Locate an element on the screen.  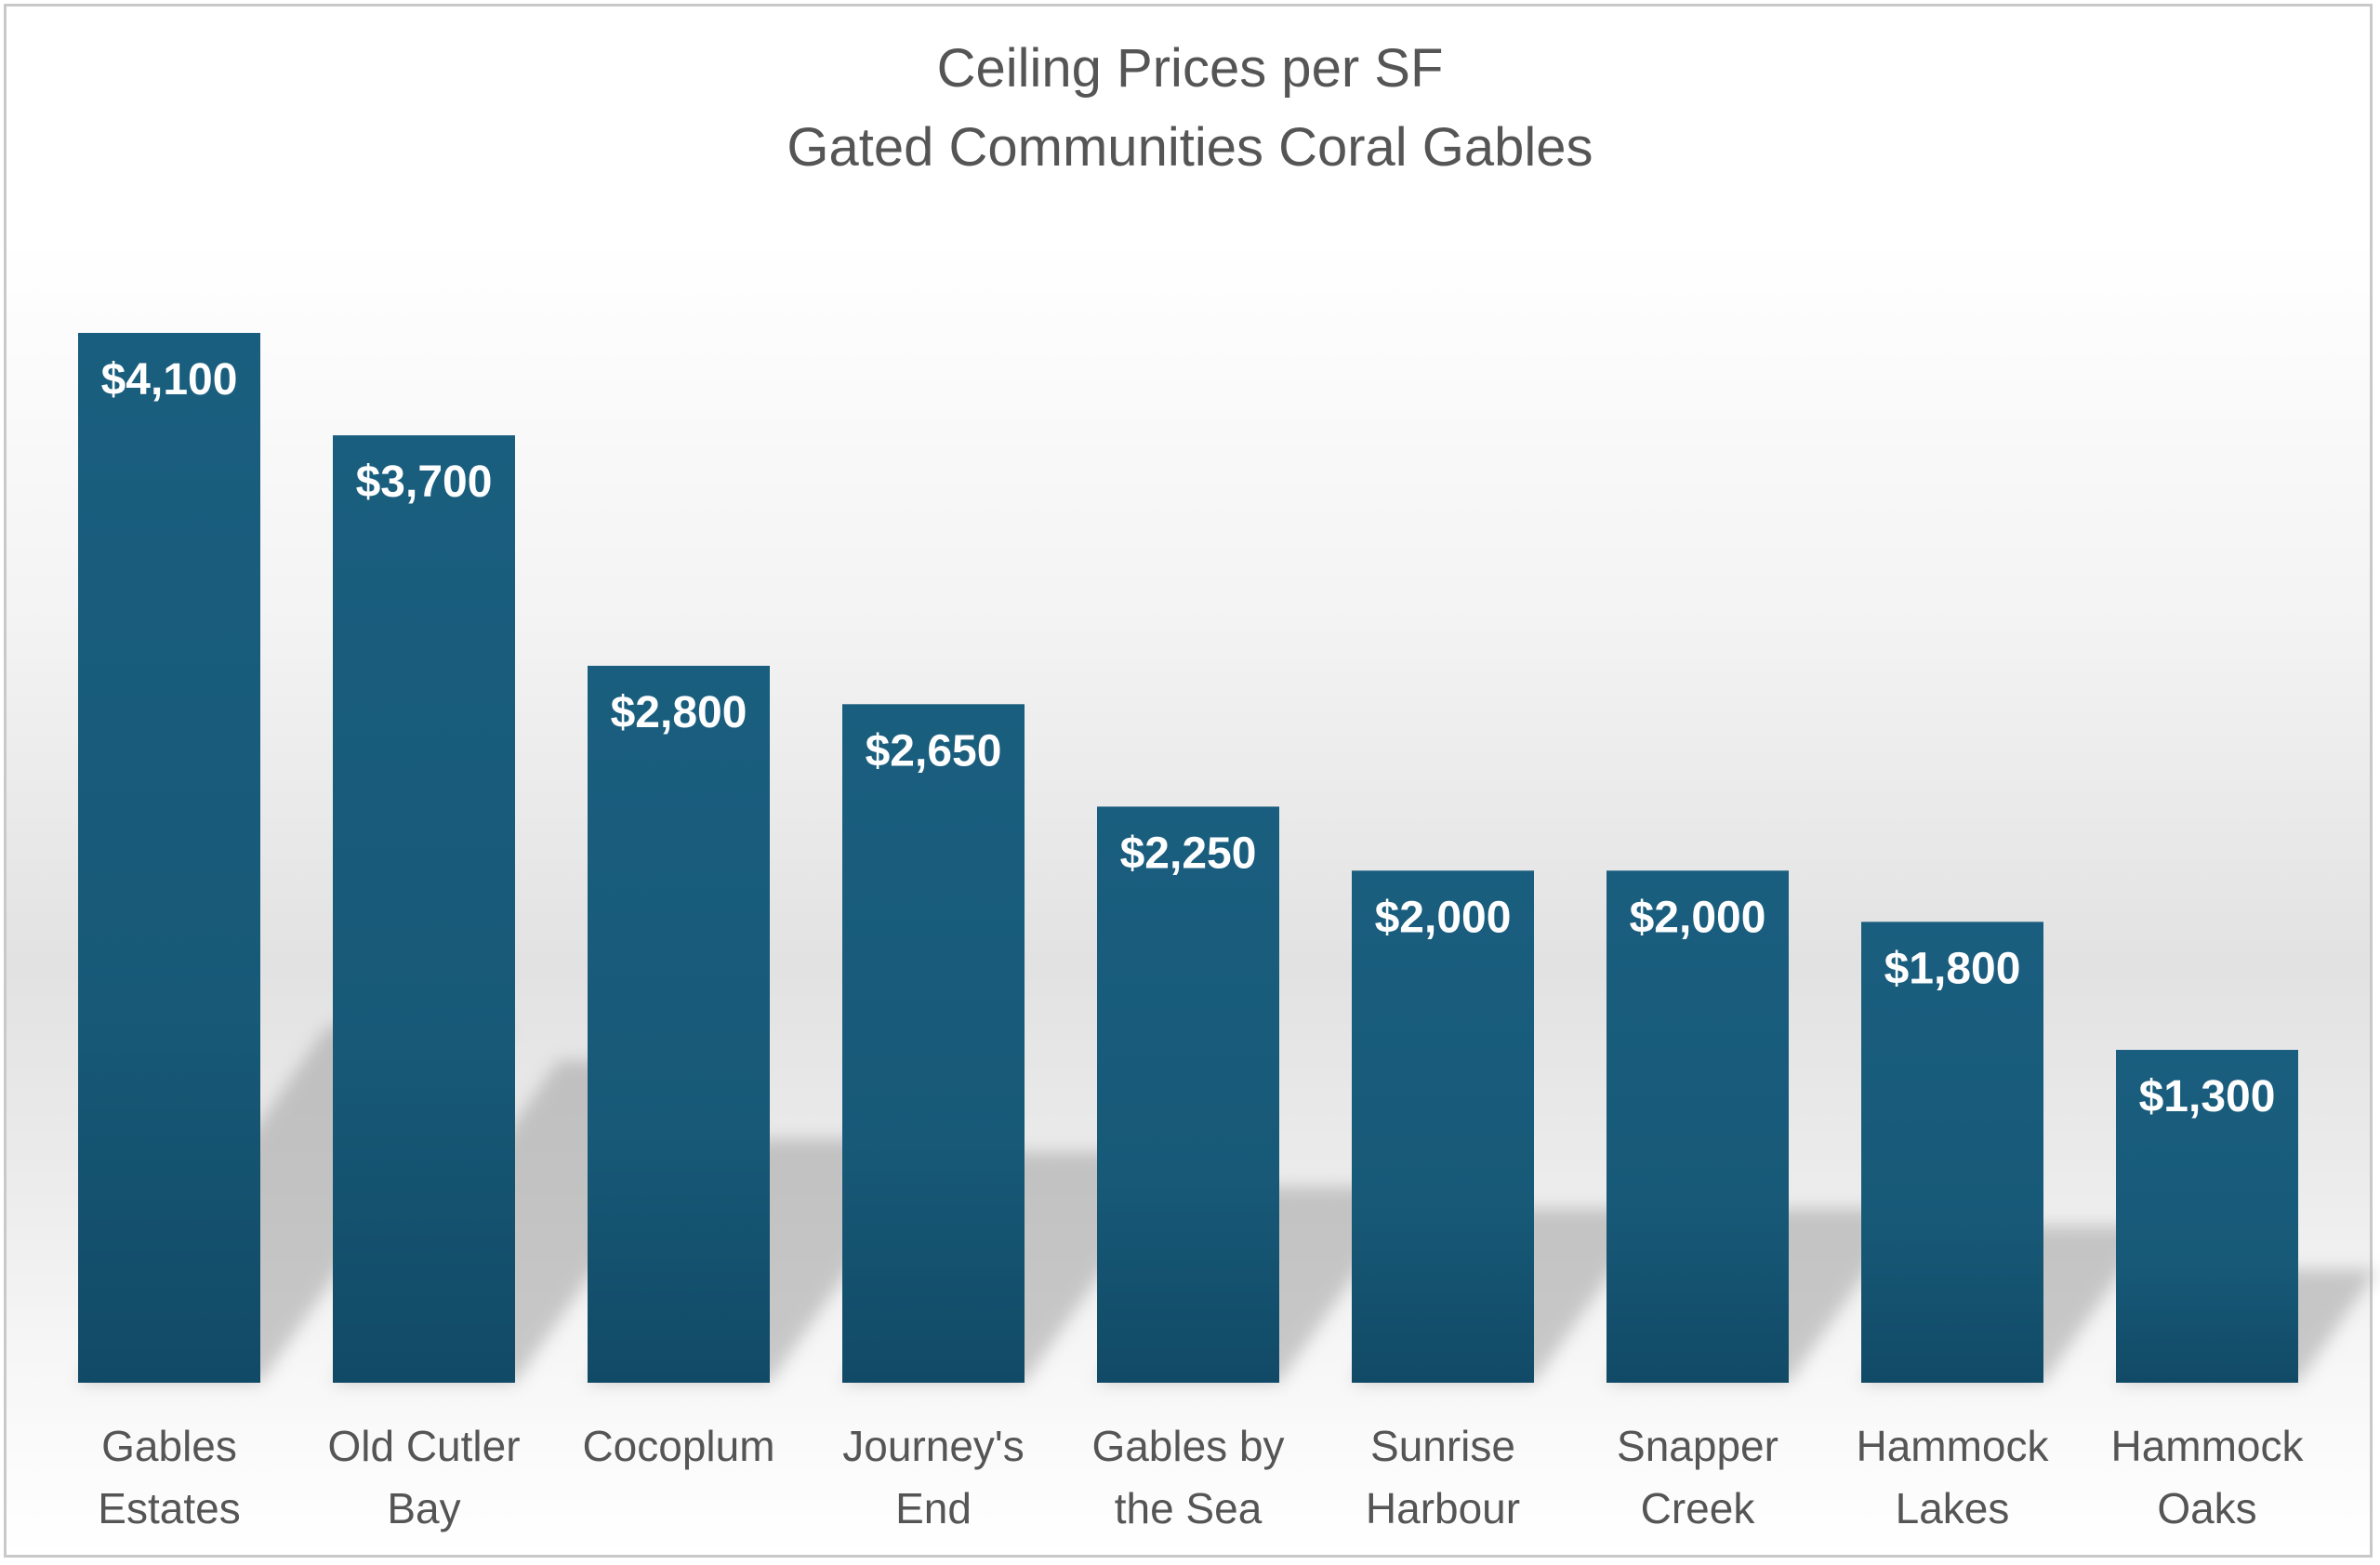
chart-title-line-2: Gated Communities Coral Gables is located at coordinates (1190, 147).